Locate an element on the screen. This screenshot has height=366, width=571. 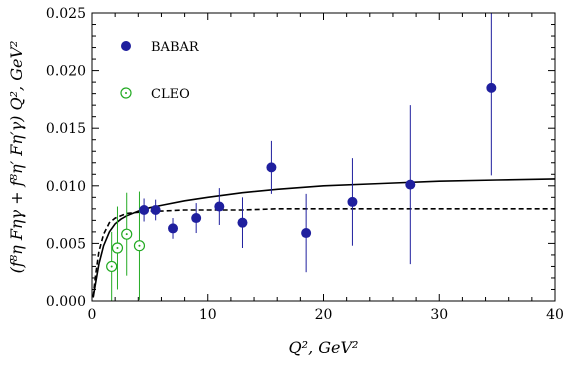
x-tick-label: 20 is located at coordinates (324, 315).